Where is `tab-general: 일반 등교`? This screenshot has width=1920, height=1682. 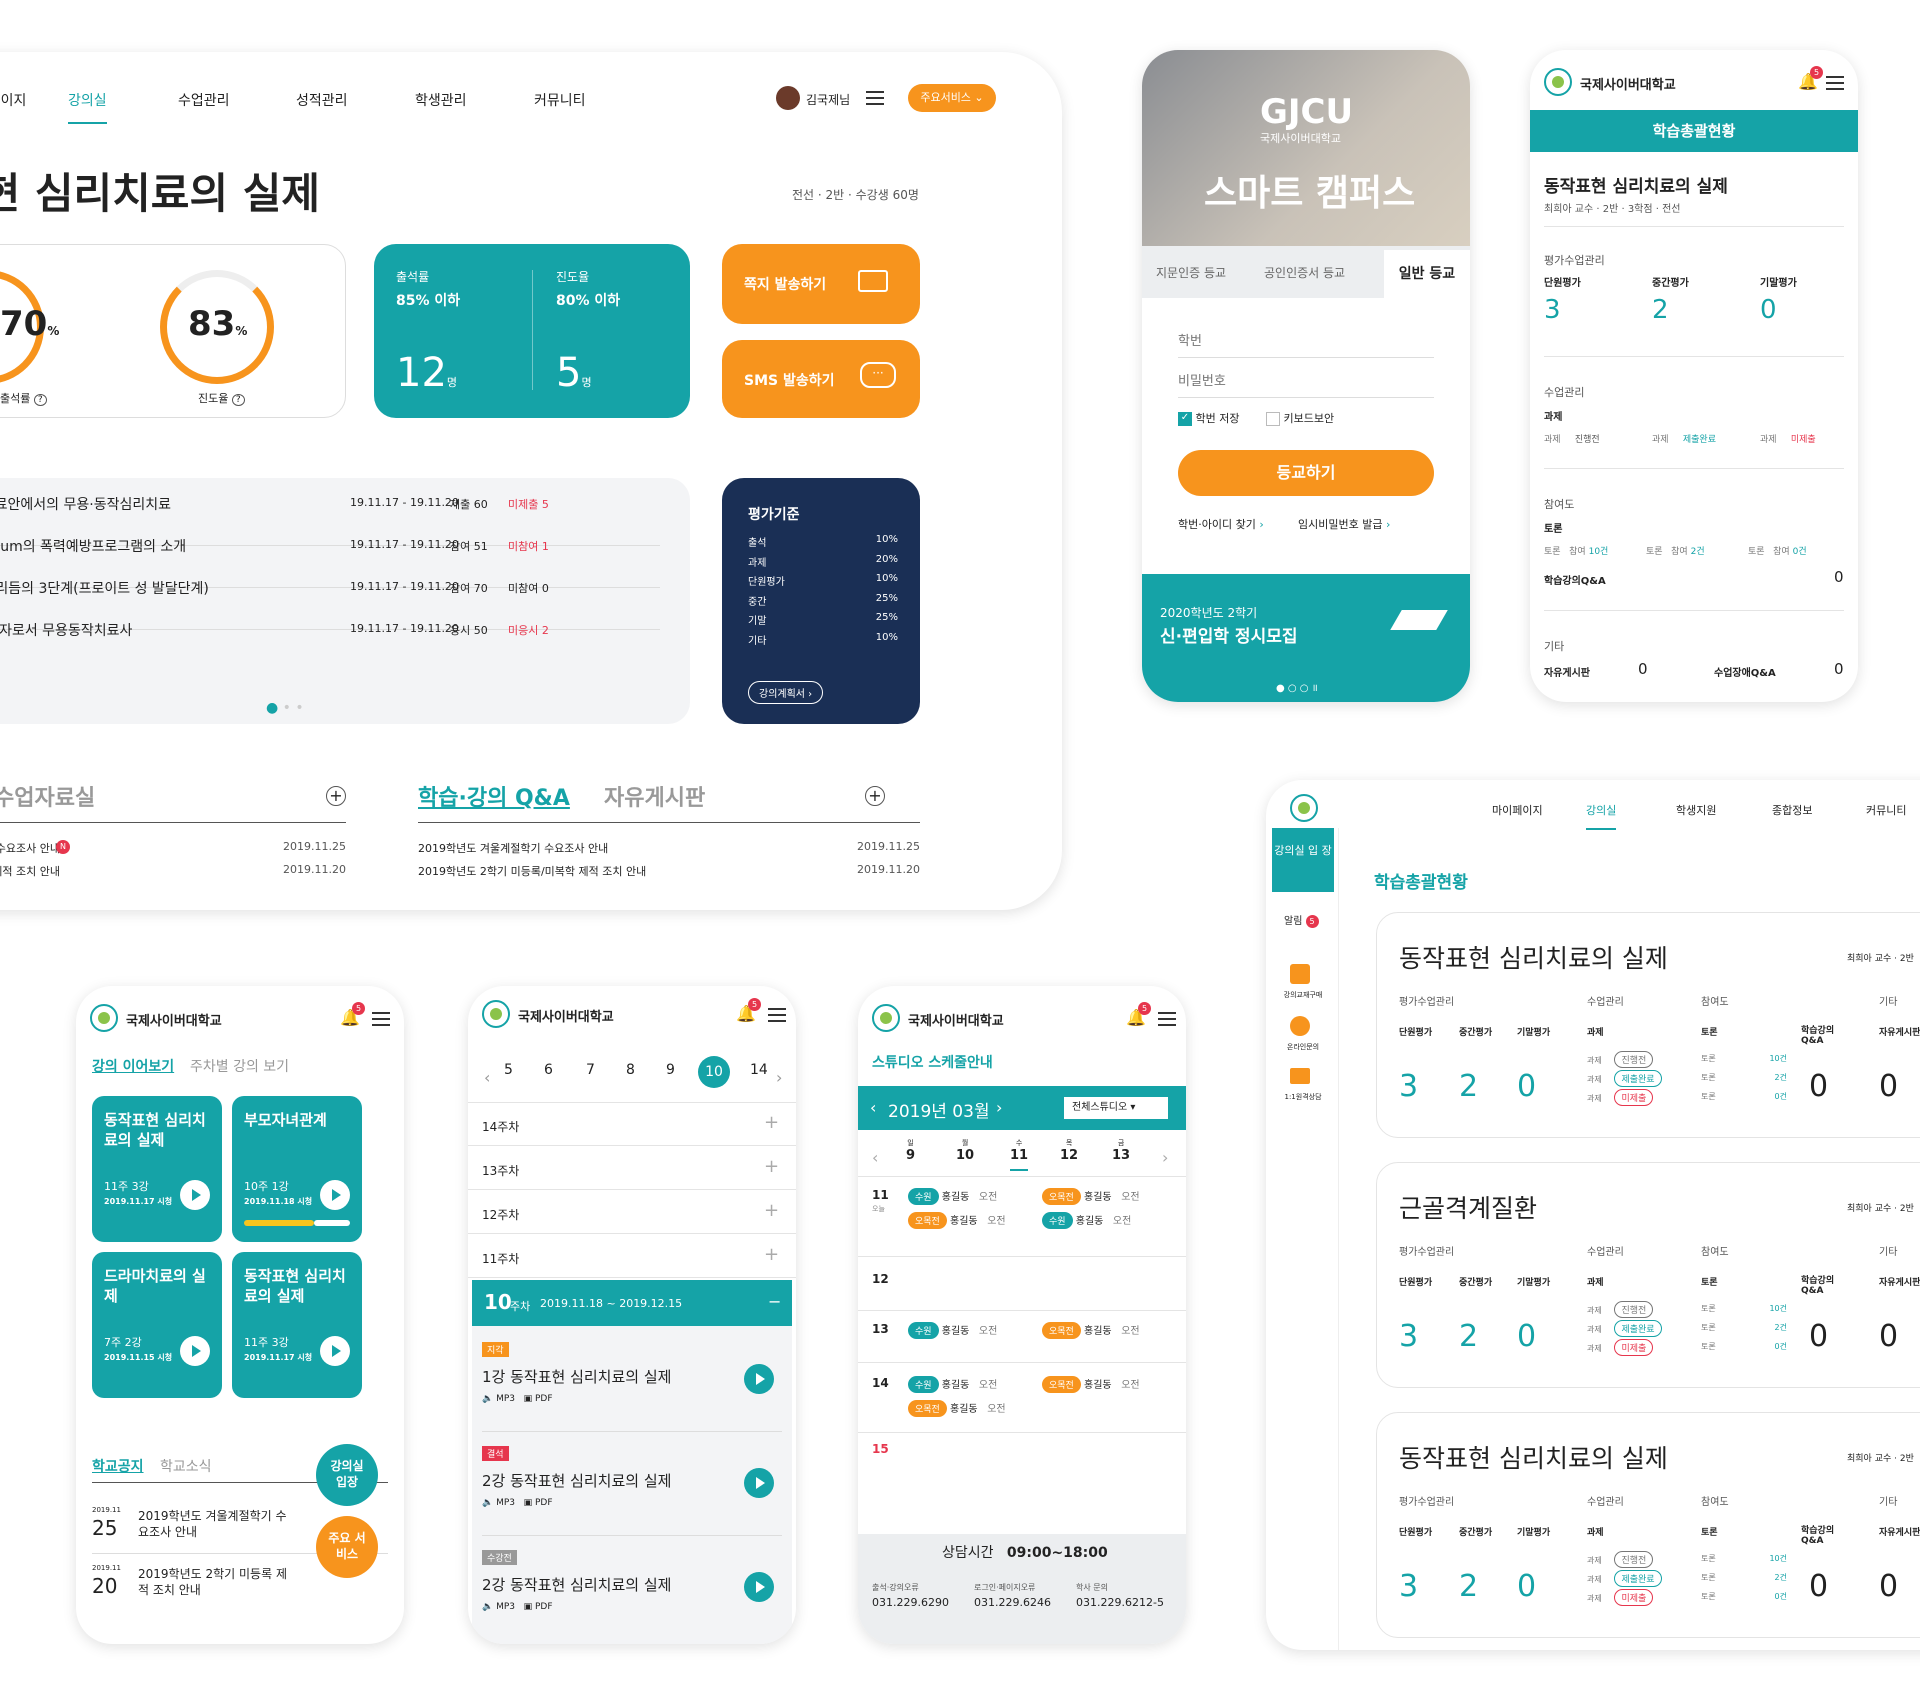 tab-general: 일반 등교 is located at coordinates (1427, 274).